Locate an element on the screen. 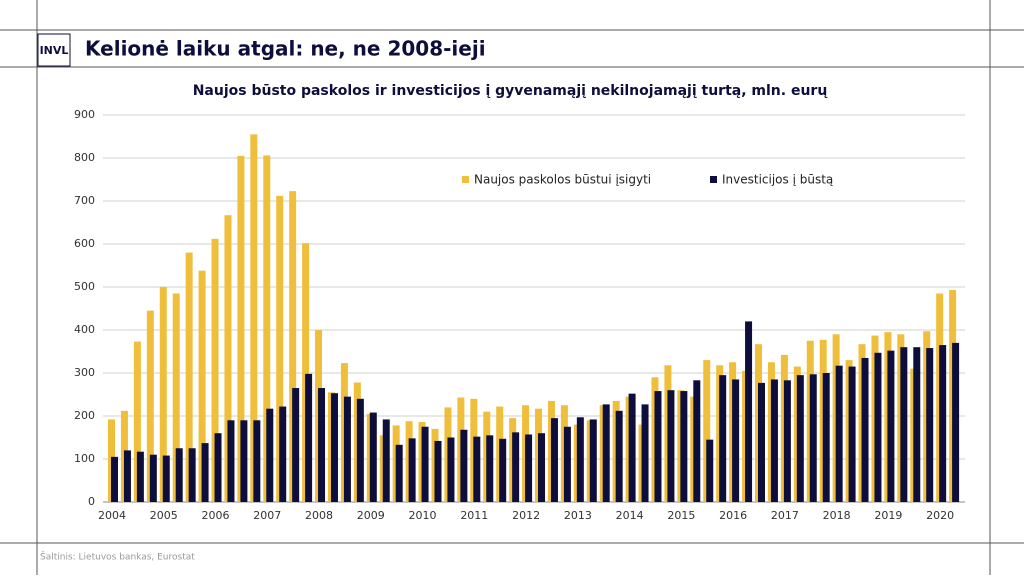 The image size is (1024, 579). x-tick-label: 2010 is located at coordinates (423, 515).